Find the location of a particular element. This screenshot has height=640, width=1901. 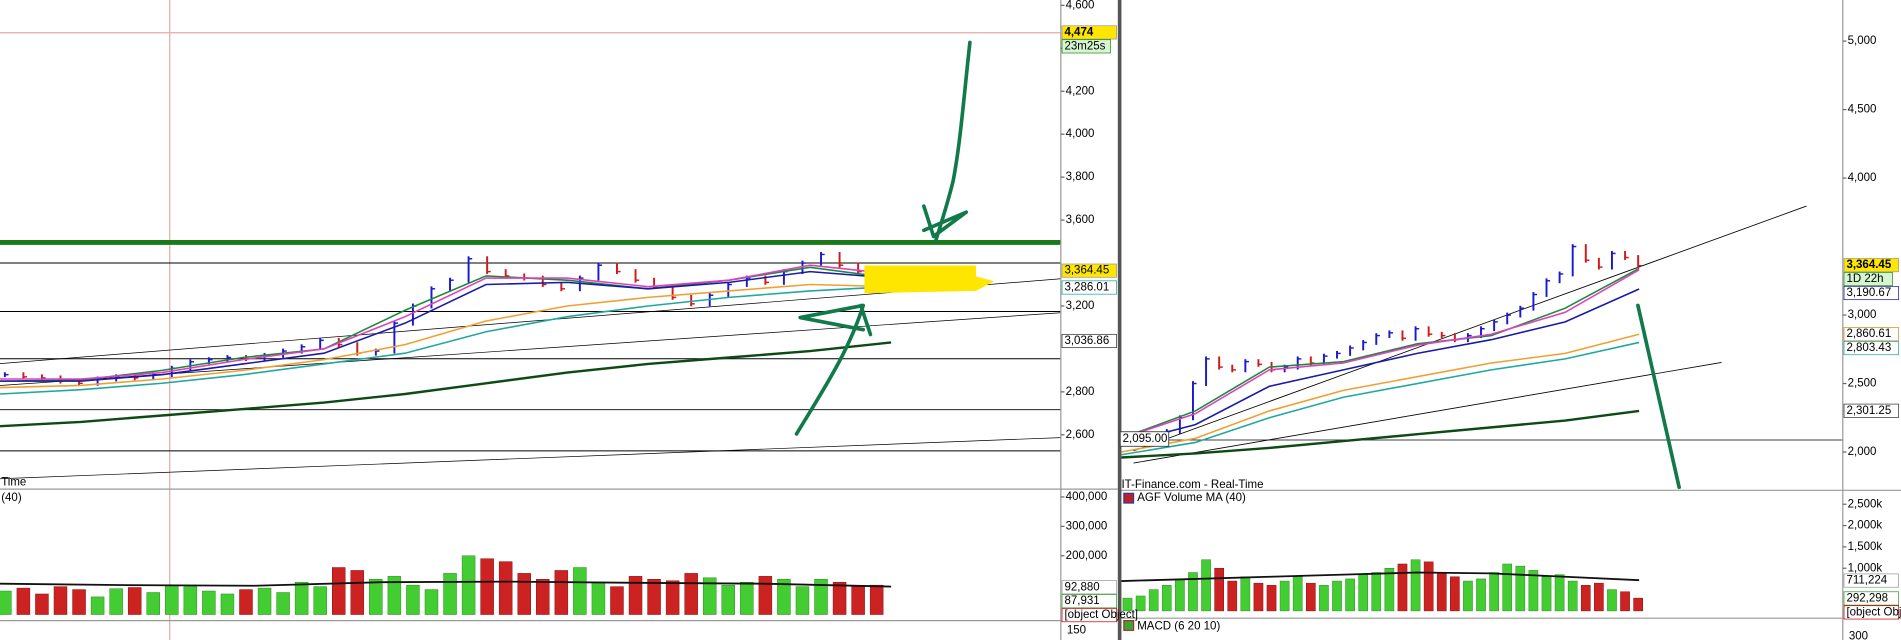

marker-label: 2,095.00 is located at coordinates (1145, 439).